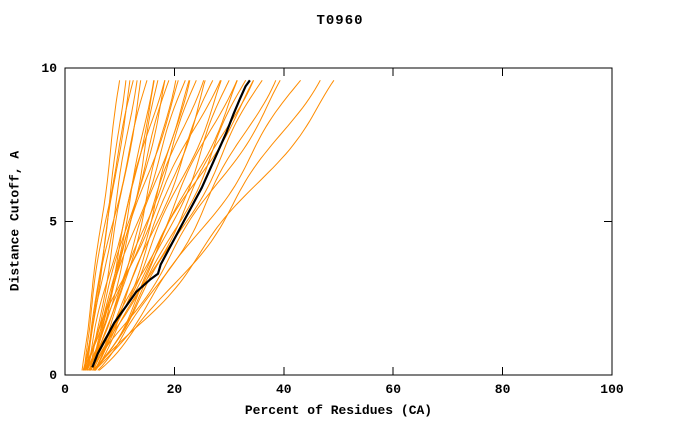 This screenshot has height=440, width=680. Describe the element at coordinates (65, 389) in the screenshot. I see `x-tick-label: 0` at that location.